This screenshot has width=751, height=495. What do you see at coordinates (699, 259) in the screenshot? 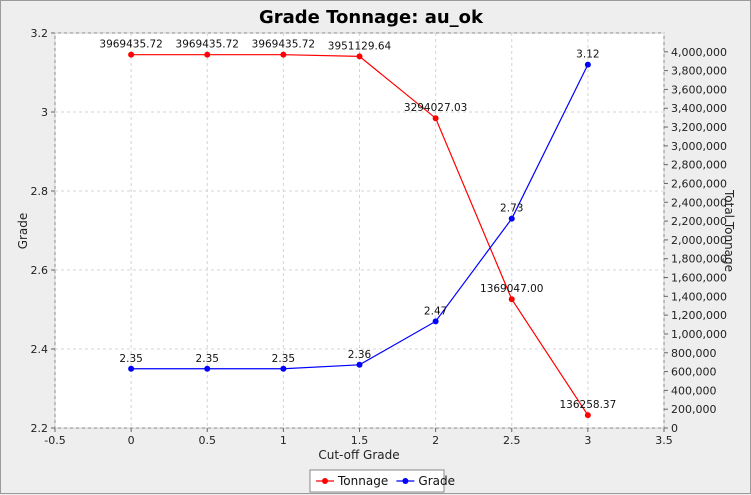
I see `y-right-tick-label: 1,800,000` at bounding box center [699, 259].